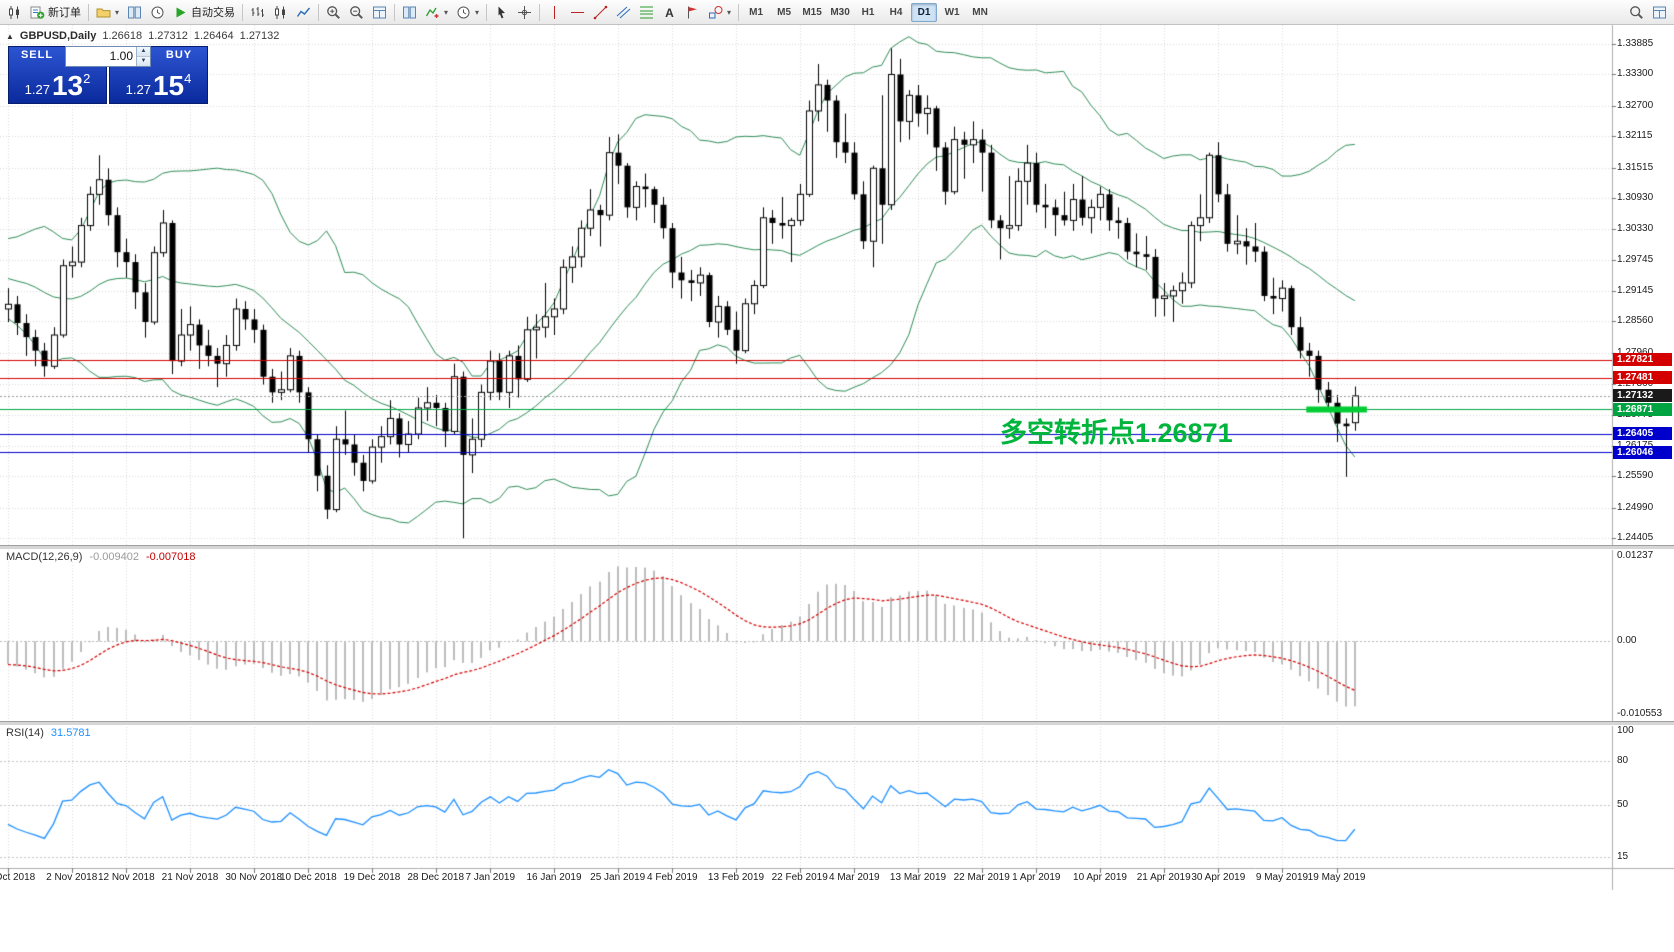  Describe the element at coordinates (924, 12) in the screenshot. I see `timeframe-button-D1: D1` at that location.